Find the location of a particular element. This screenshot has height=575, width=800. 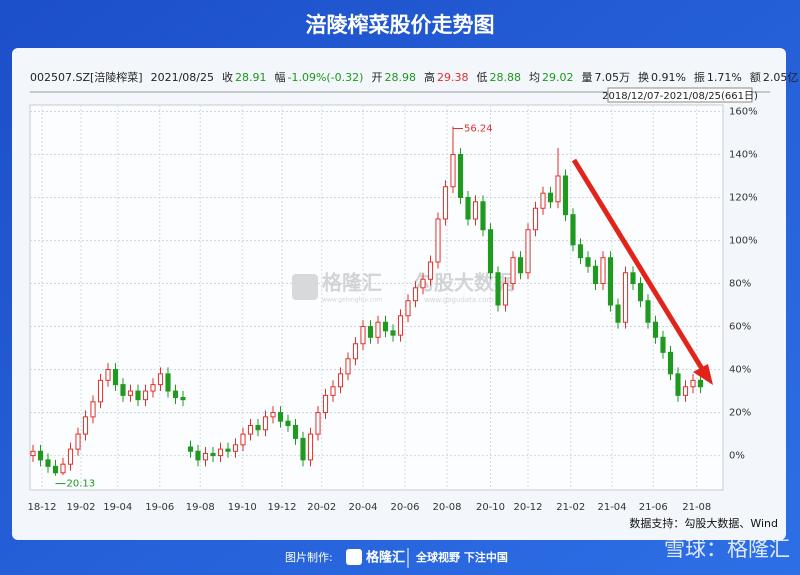

quote-value: -1.09%(-0.32) is located at coordinates (326, 77).